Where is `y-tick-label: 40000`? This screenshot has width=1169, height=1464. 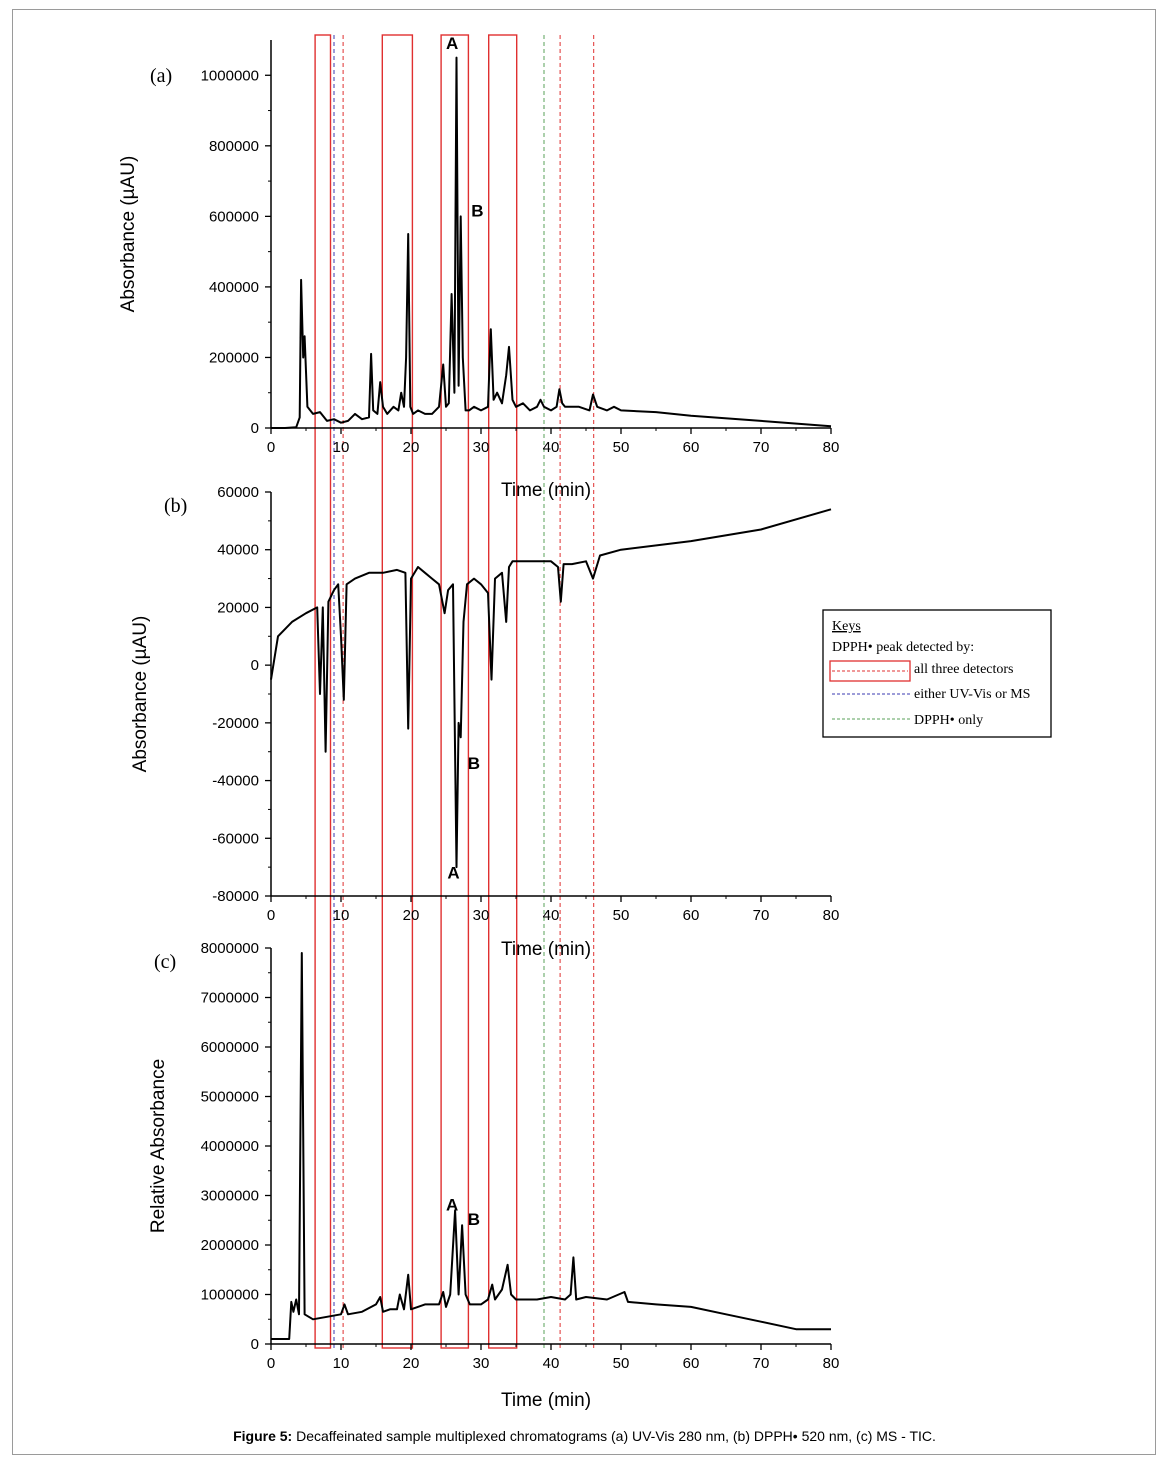 y-tick-label: 40000 is located at coordinates (238, 550).